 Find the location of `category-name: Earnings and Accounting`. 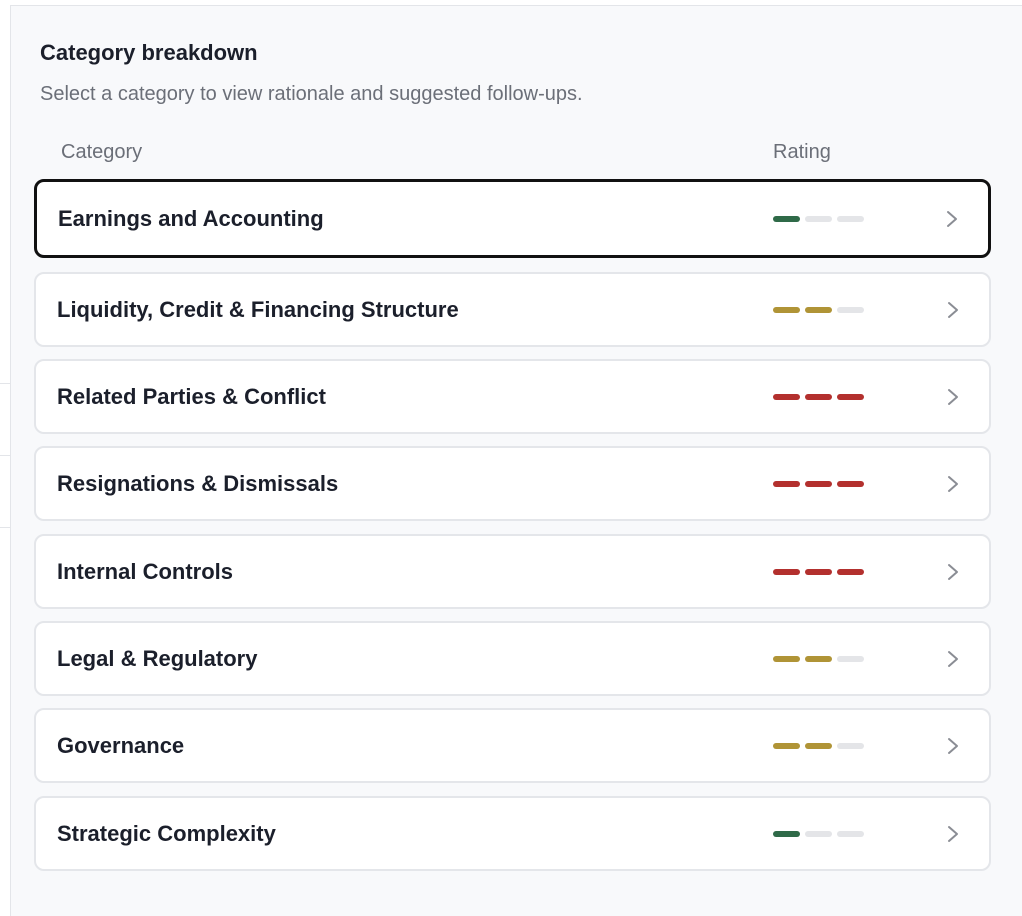

category-name: Earnings and Accounting is located at coordinates (191, 218).